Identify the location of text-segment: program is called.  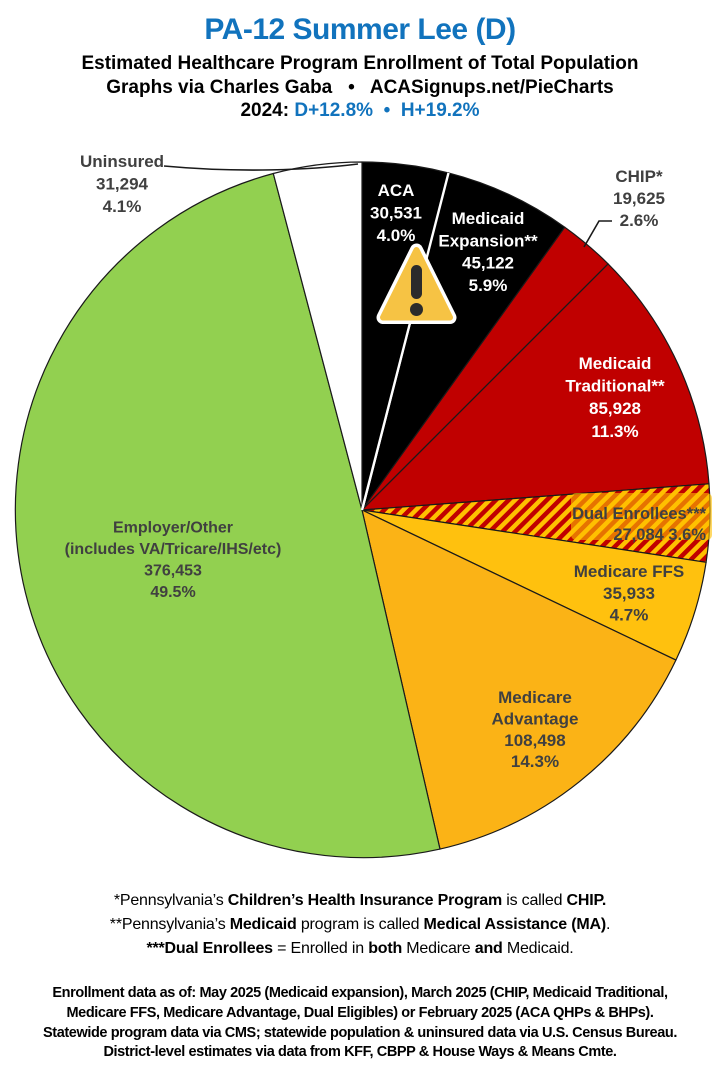
(360, 924).